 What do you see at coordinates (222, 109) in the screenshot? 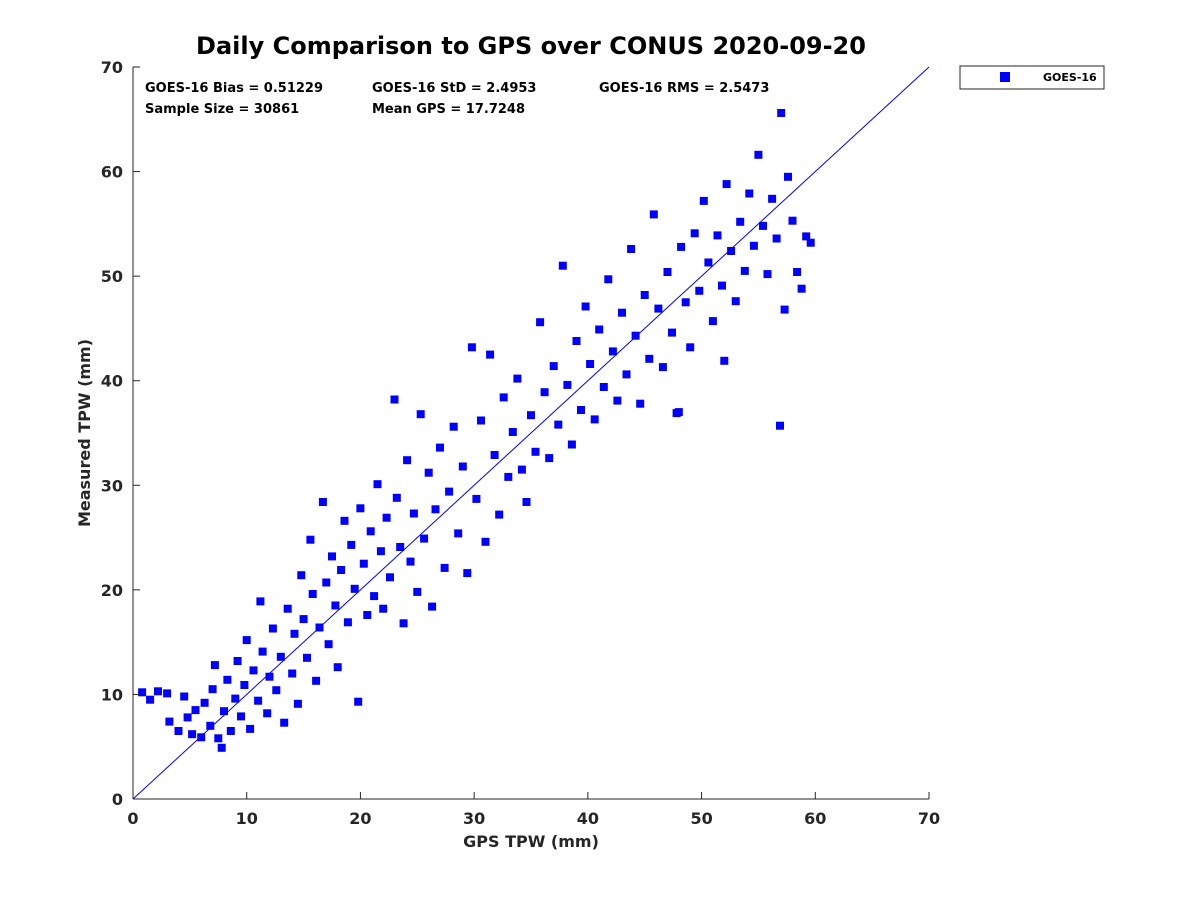
I see `stat-sample-size: Sample Size = 30861` at bounding box center [222, 109].